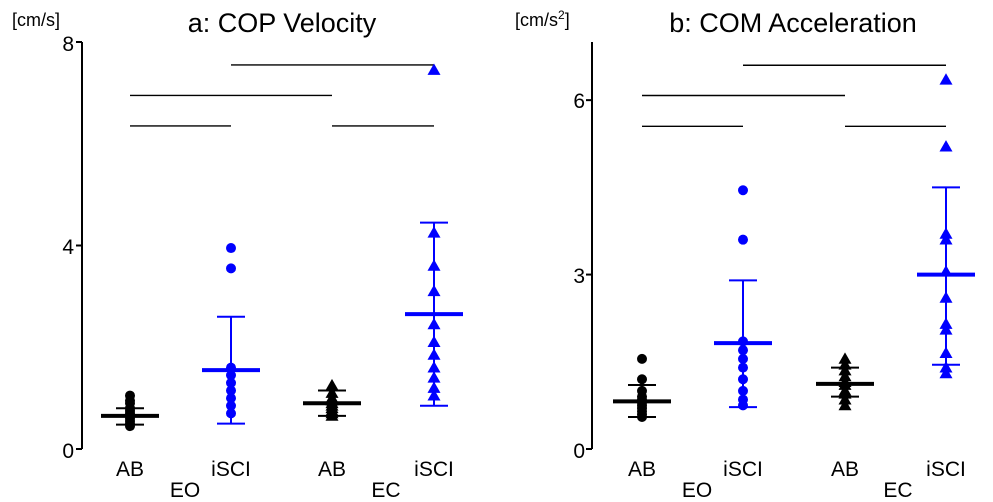 This screenshot has width=993, height=502. I want to click on y-unit-label: [cm/s], so click(36, 20).